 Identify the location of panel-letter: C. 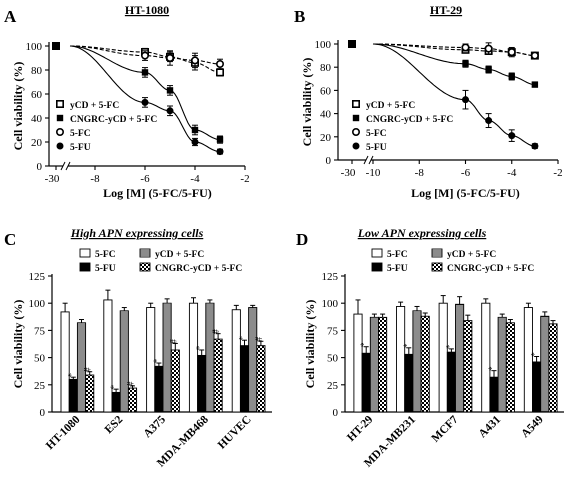
(10, 239).